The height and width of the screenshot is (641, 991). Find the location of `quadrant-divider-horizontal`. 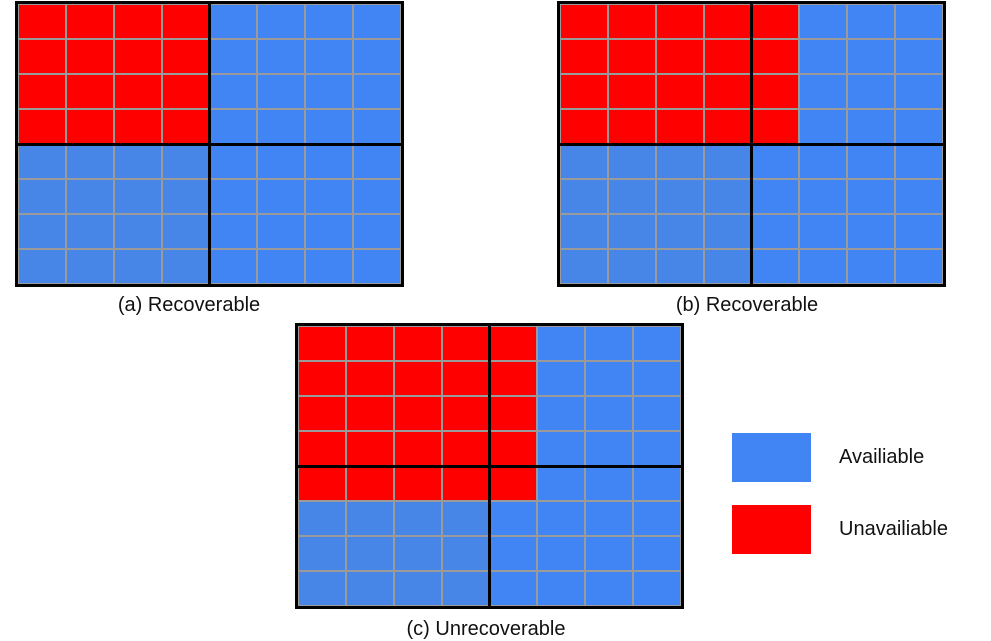

quadrant-divider-horizontal is located at coordinates (751, 144).